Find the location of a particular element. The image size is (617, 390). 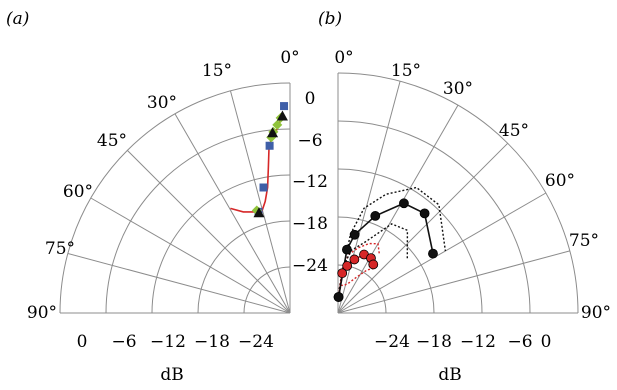

panel-a-angle-label-2: 30° is located at coordinates (162, 103).